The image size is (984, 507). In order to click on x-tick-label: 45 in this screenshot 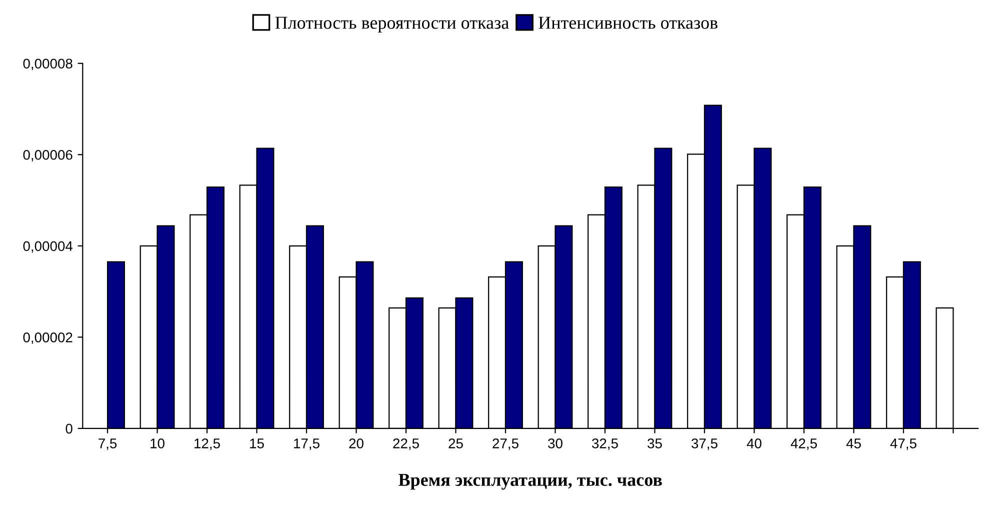, I will do `click(853, 443)`.